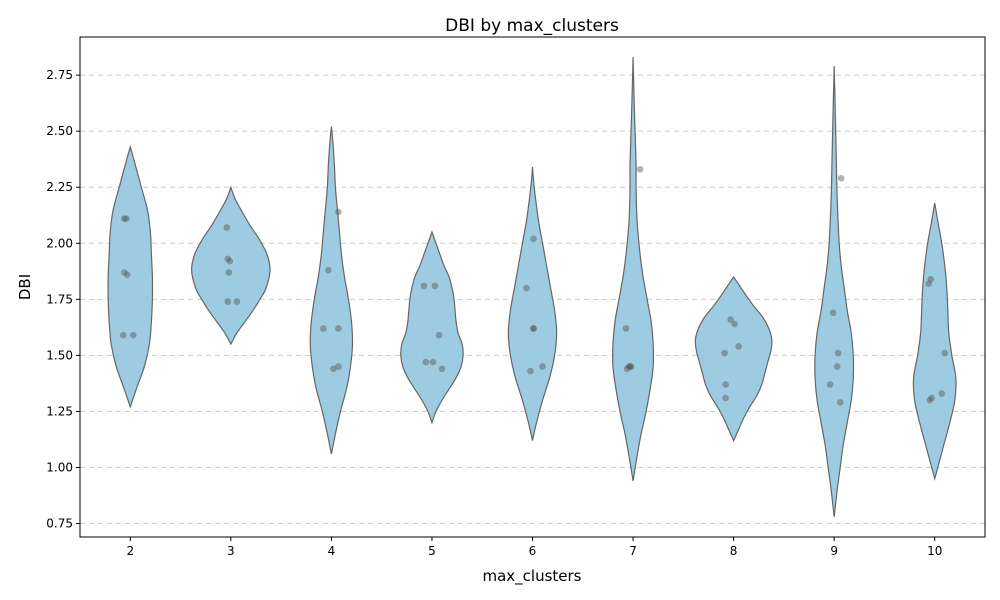 Image resolution: width=1000 pixels, height=600 pixels. What do you see at coordinates (59, 131) in the screenshot?
I see `y-tick-label: 2.50` at bounding box center [59, 131].